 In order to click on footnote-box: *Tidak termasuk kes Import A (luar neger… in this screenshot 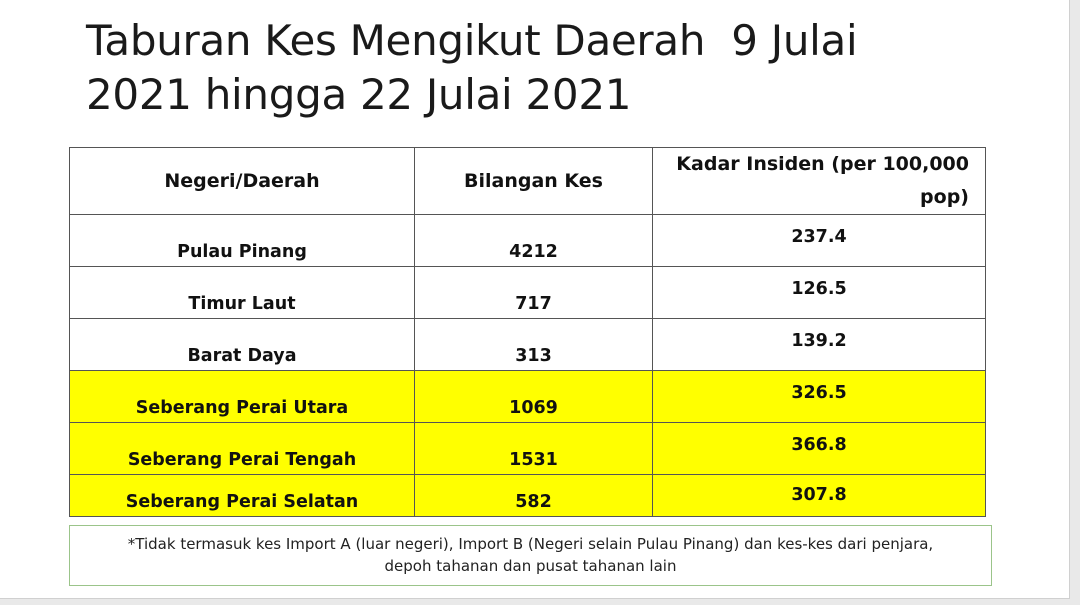, I will do `click(530, 555)`.